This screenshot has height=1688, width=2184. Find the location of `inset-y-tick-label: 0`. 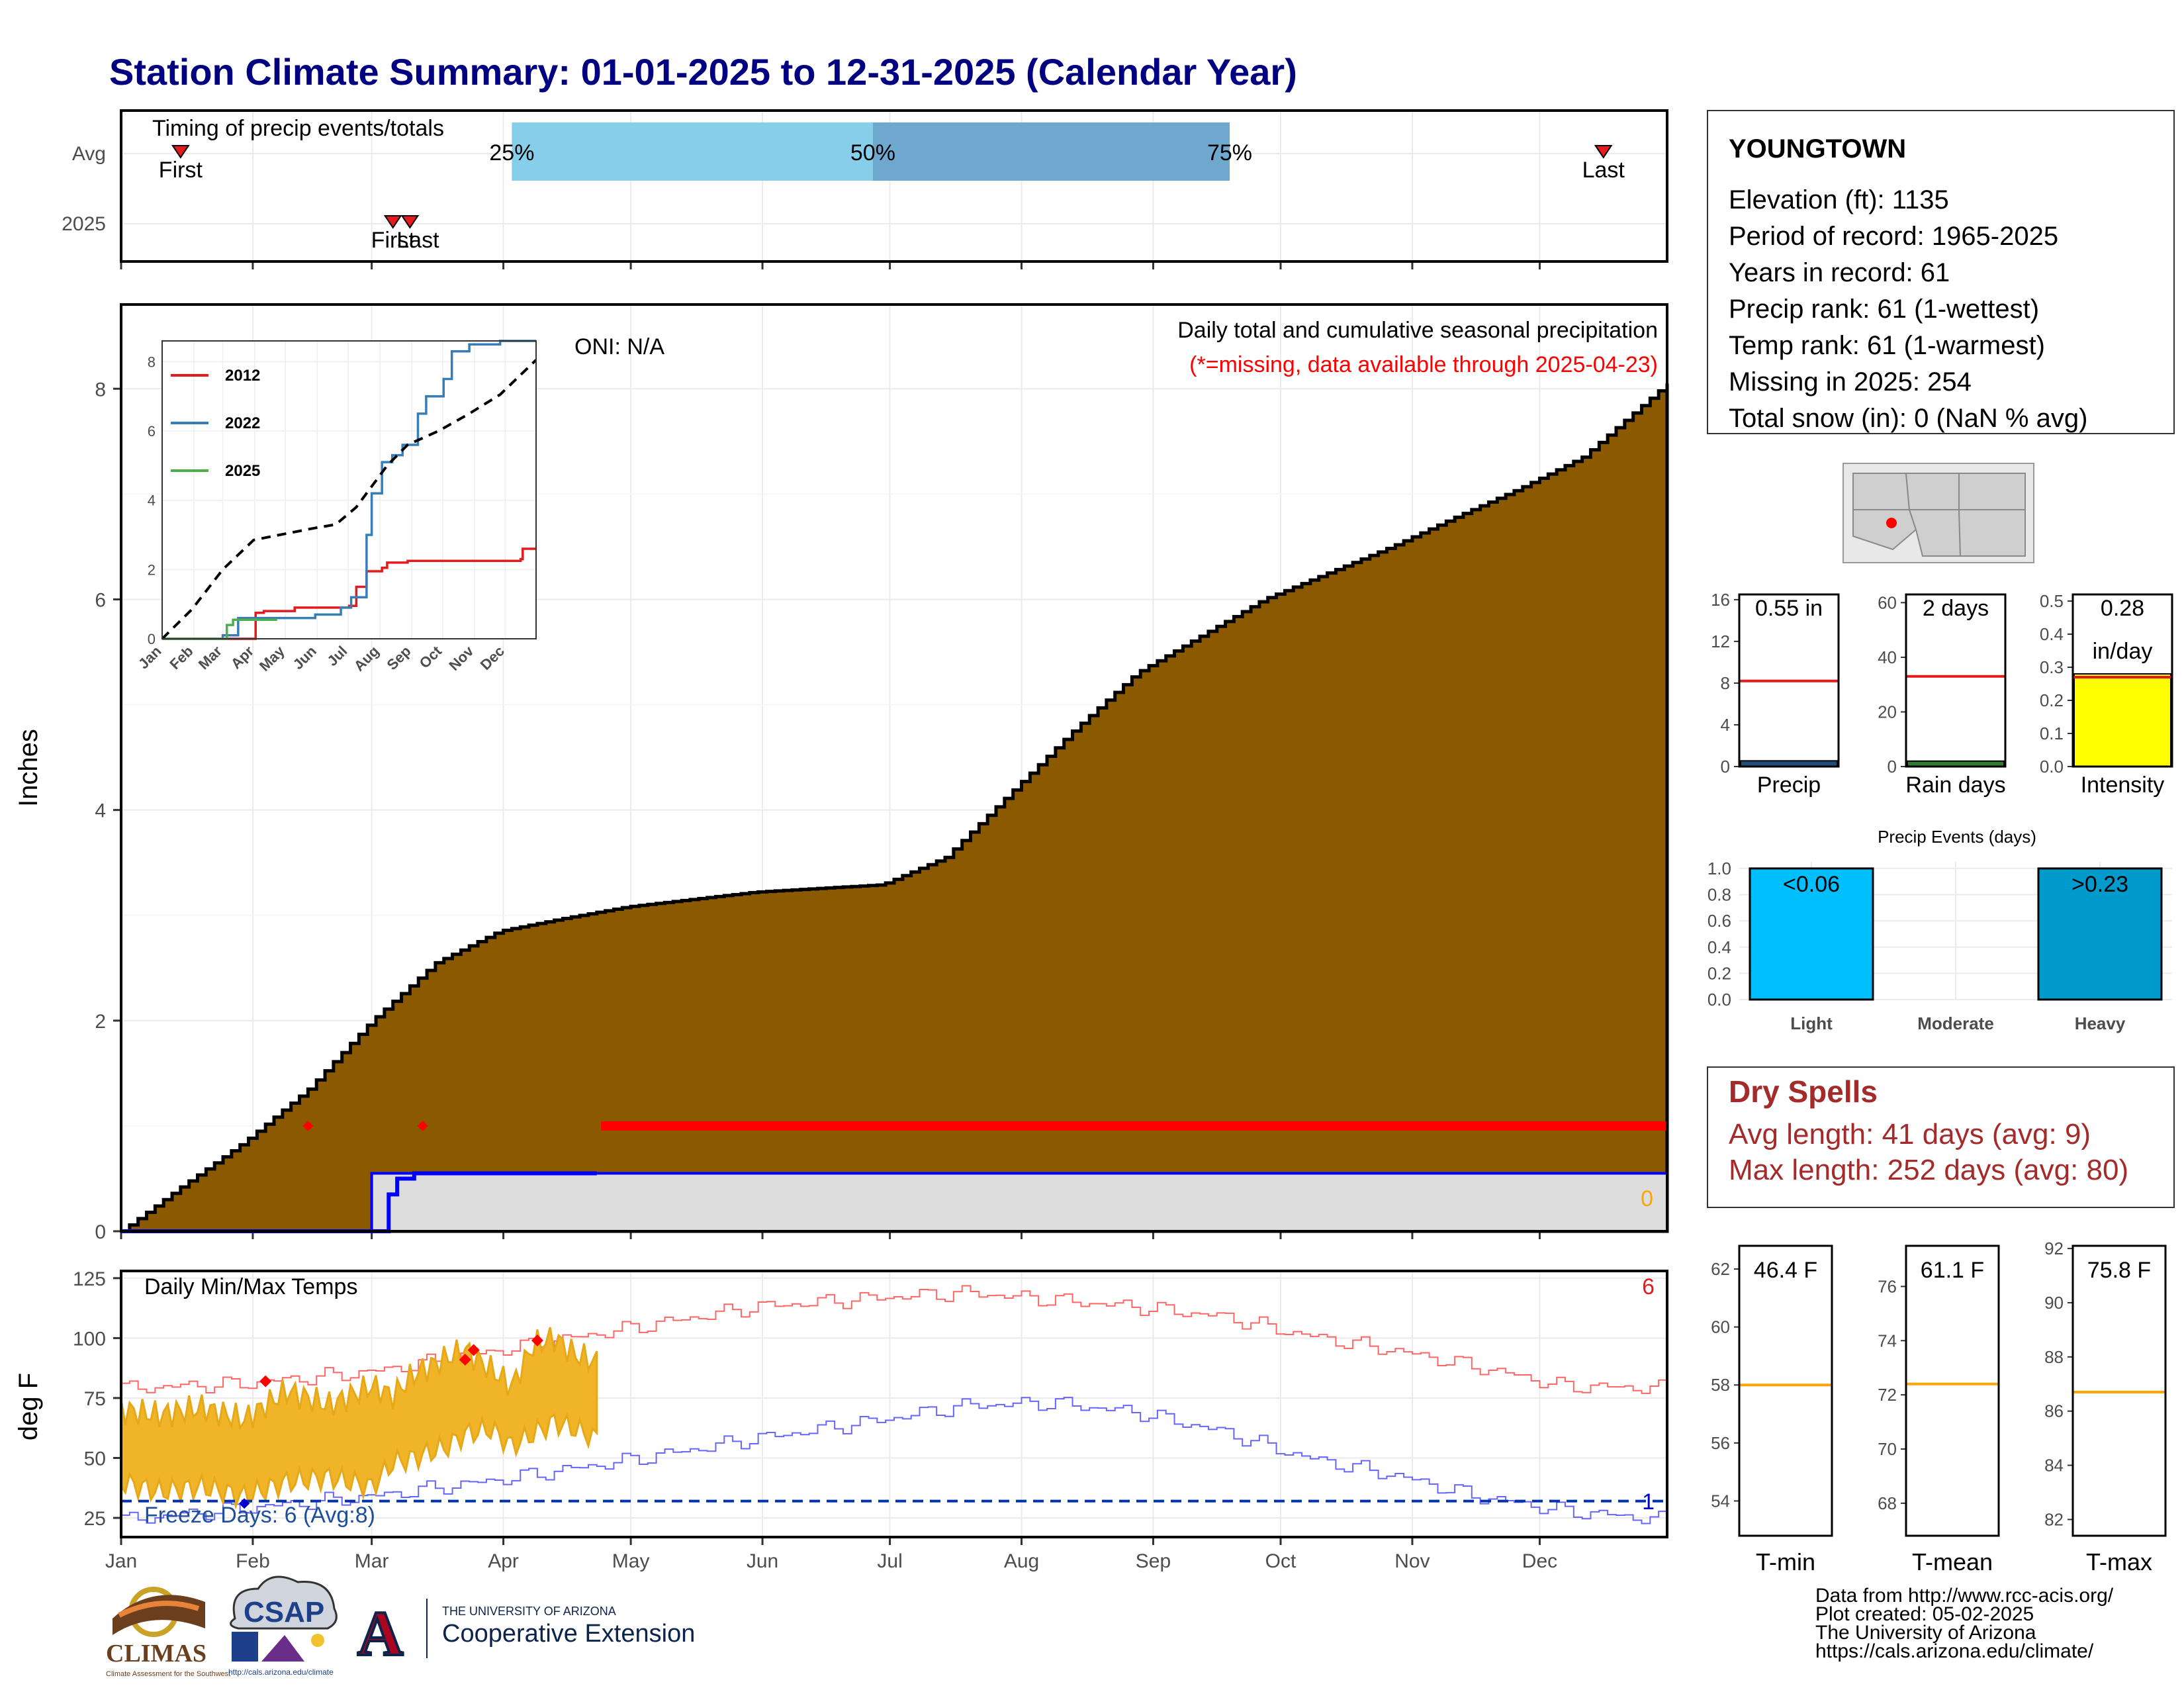

inset-y-tick-label: 0 is located at coordinates (152, 639).